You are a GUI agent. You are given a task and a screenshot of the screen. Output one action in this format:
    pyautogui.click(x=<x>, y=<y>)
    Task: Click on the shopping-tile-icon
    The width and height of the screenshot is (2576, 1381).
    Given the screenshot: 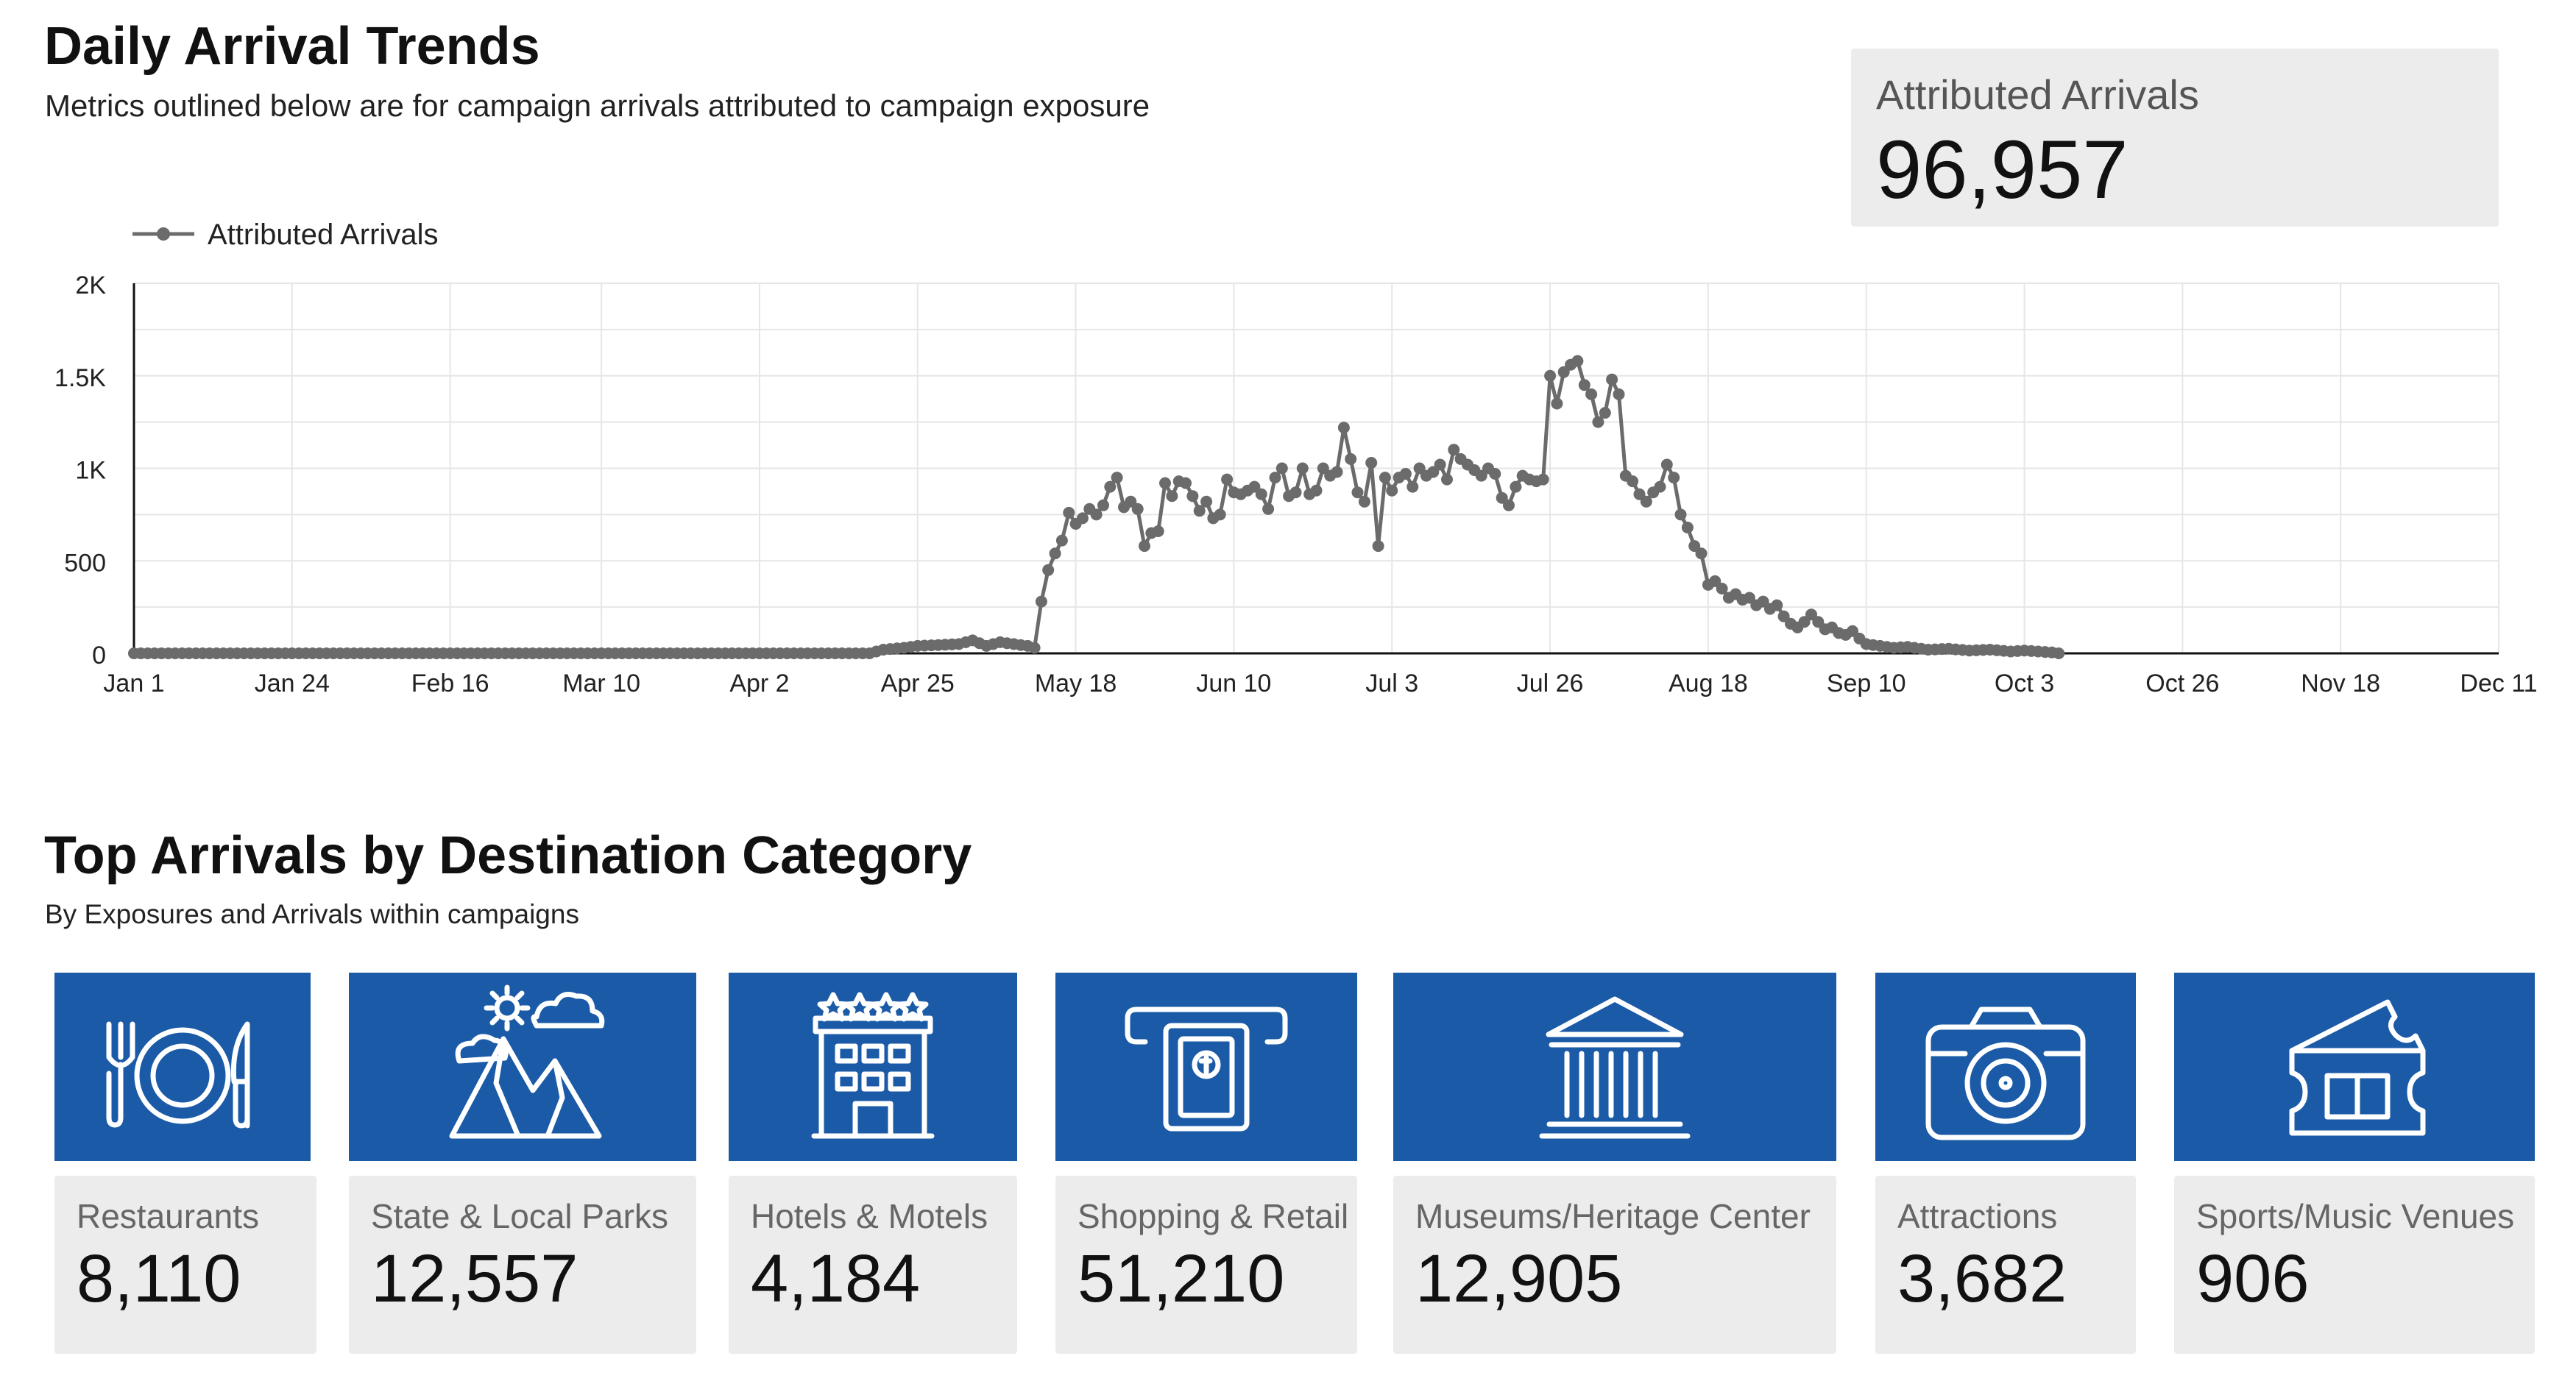 What is the action you would take?
    pyautogui.click(x=1206, y=1067)
    